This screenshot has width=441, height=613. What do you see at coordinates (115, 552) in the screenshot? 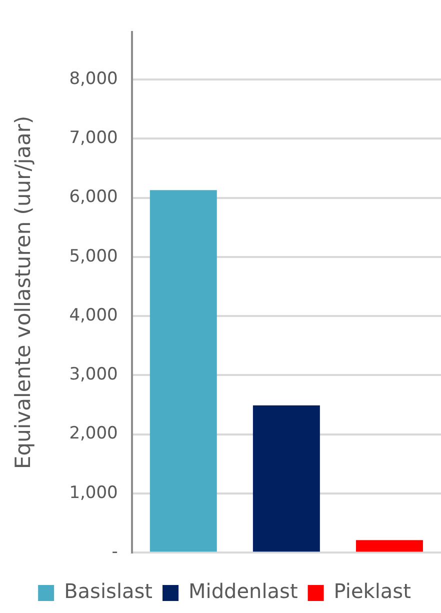
I see `y-tick-label: -` at bounding box center [115, 552].